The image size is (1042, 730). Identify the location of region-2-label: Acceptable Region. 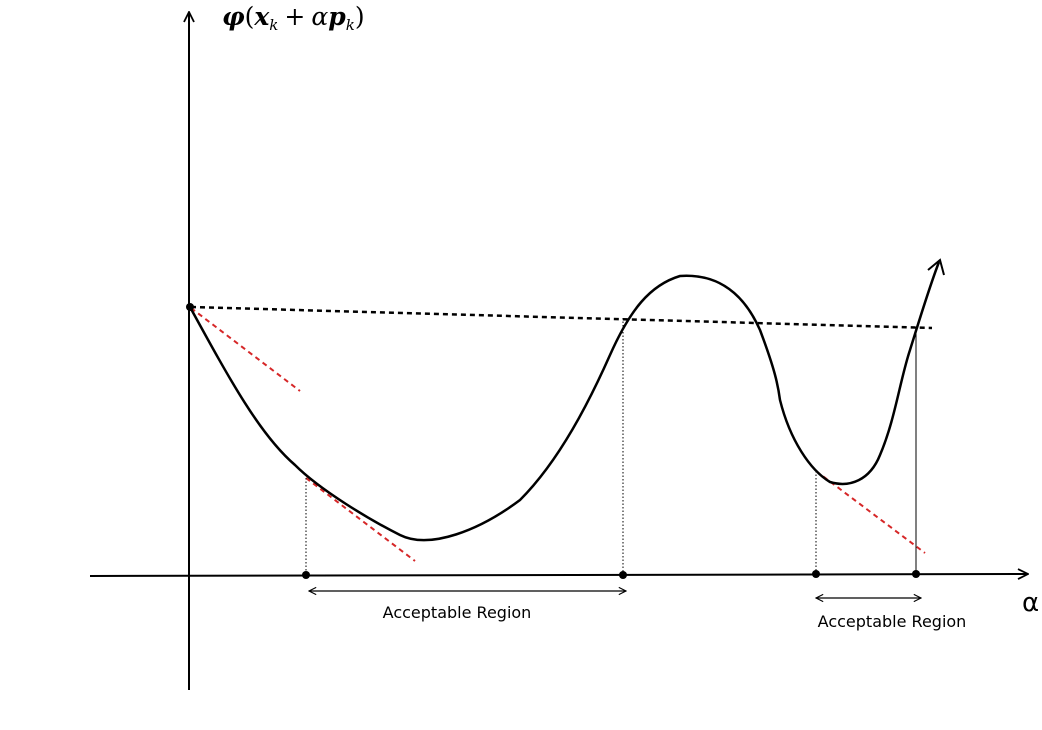
(892, 621).